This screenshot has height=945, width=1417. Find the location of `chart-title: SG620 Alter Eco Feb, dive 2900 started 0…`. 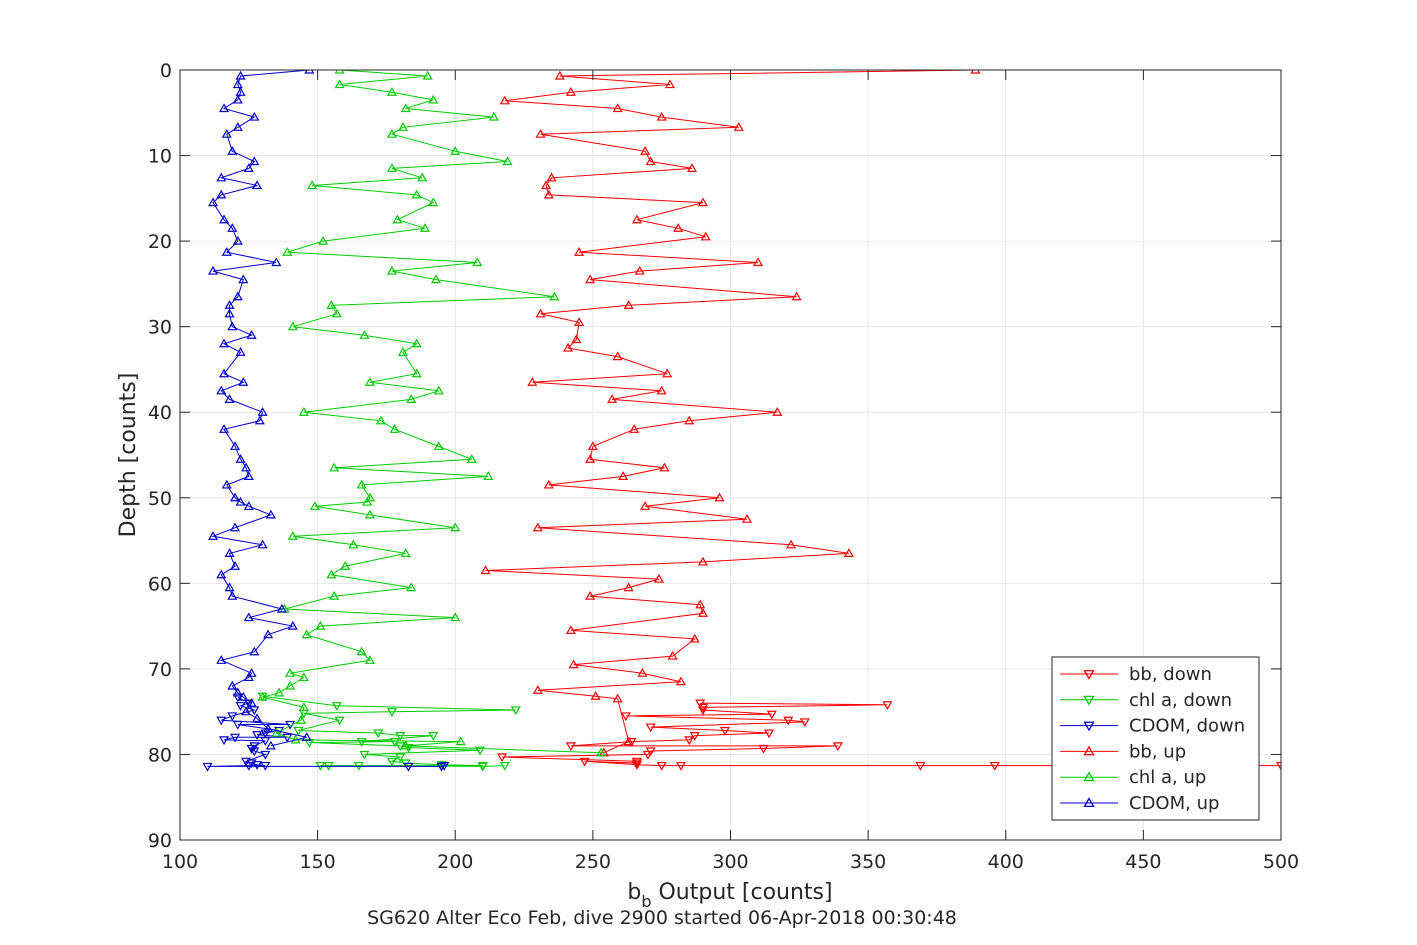

chart-title: SG620 Alter Eco Feb, dive 2900 started 0… is located at coordinates (662, 918).